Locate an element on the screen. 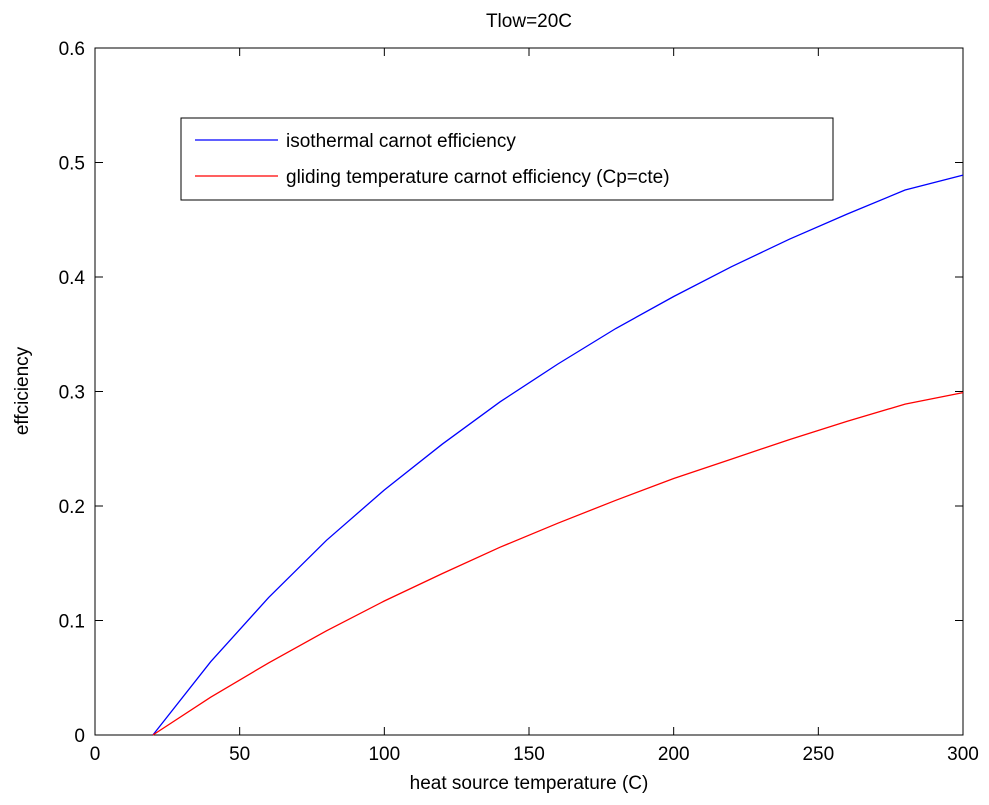 The width and height of the screenshot is (989, 805). y-tick-label: 0.5 is located at coordinates (72, 164).